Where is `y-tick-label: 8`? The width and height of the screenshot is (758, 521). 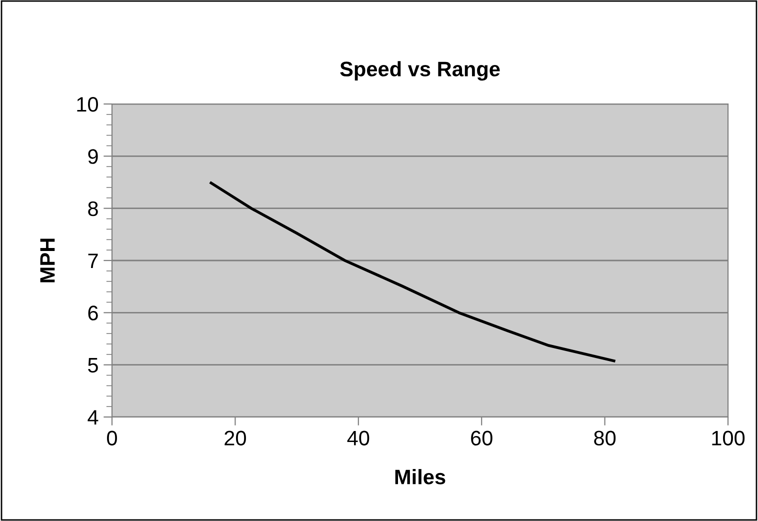
y-tick-label: 8 is located at coordinates (93, 208).